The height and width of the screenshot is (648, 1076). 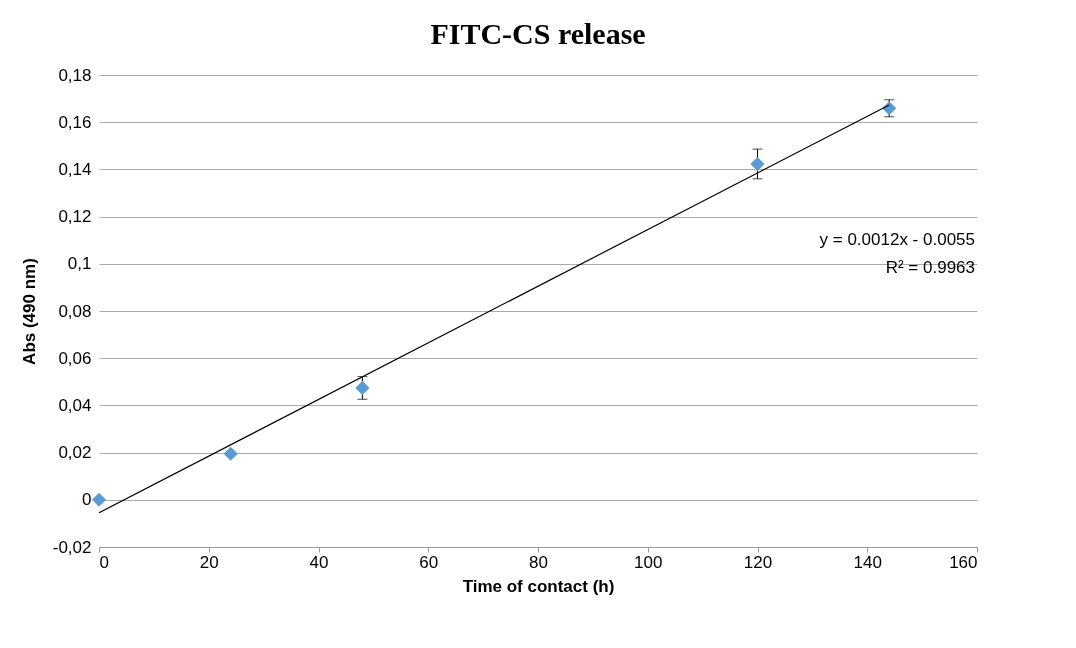 What do you see at coordinates (75, 405) in the screenshot?
I see `y-tick-label: 0,04` at bounding box center [75, 405].